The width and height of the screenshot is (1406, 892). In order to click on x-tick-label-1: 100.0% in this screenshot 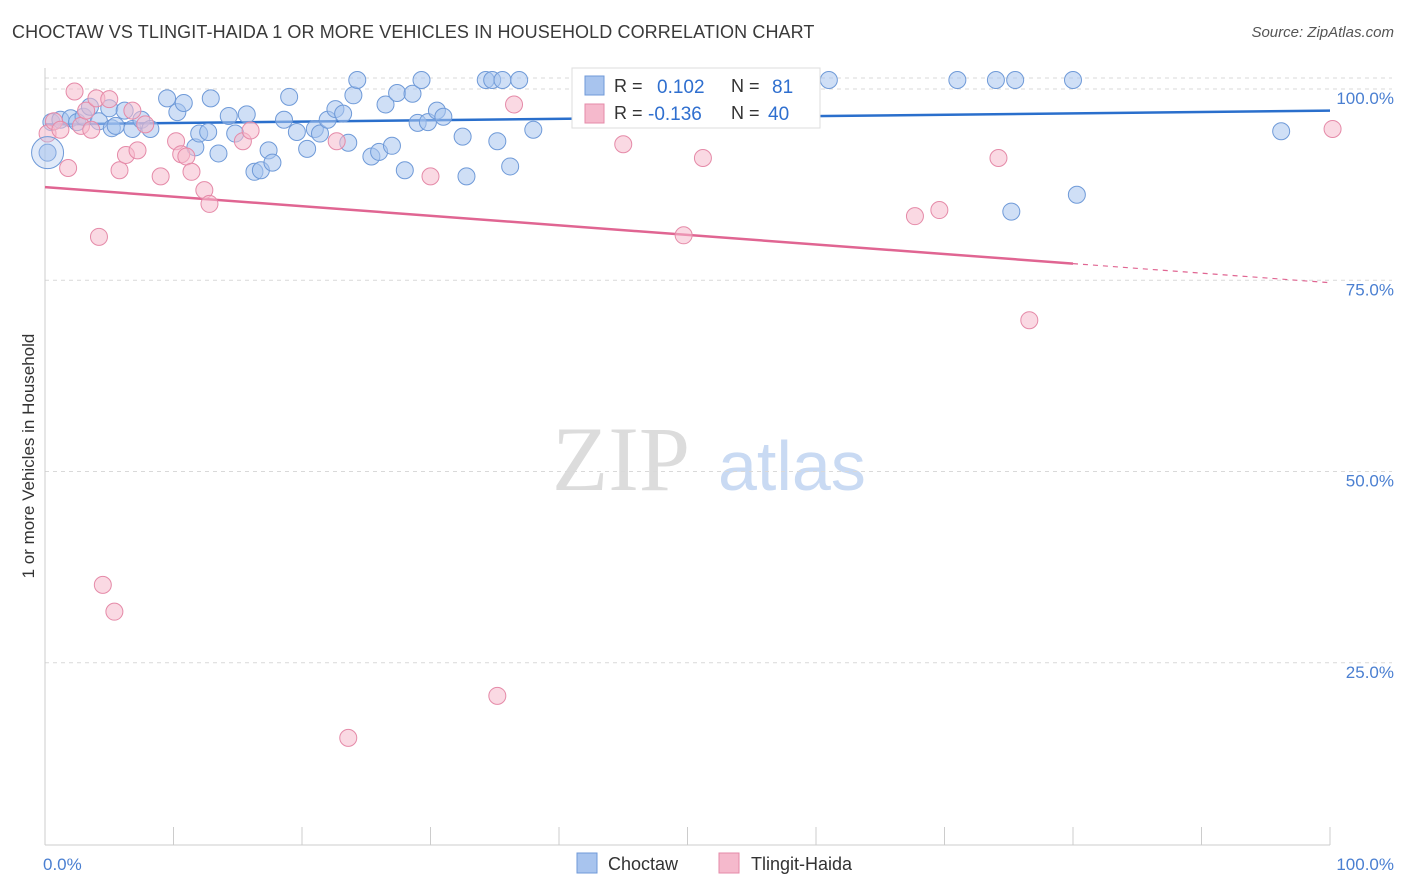, I will do `click(1365, 864)`.